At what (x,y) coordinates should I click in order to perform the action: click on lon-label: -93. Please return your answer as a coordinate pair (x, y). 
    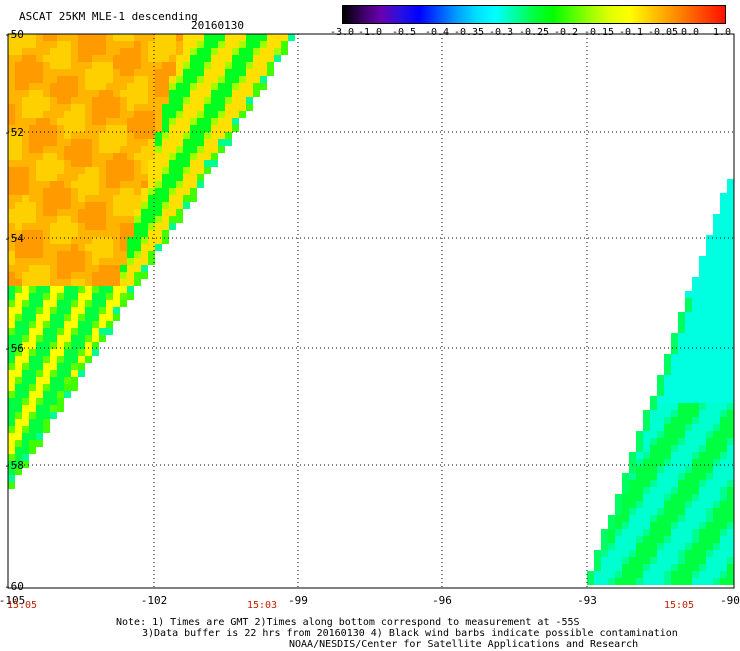
    Looking at the image, I should click on (587, 600).